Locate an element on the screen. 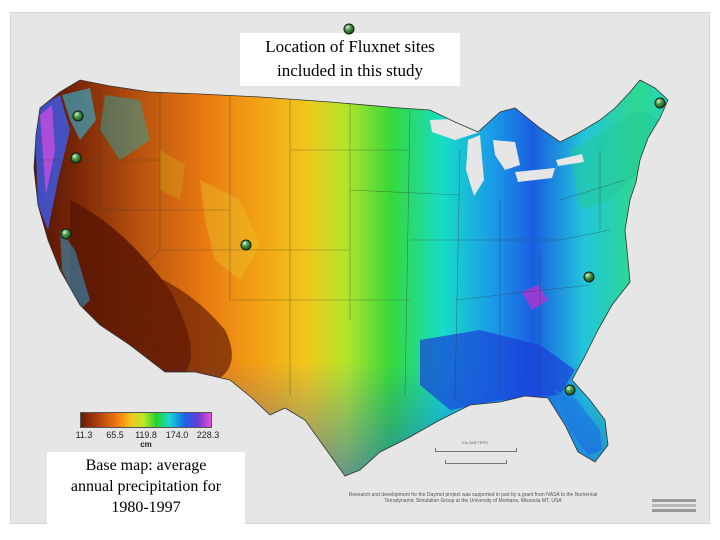 The height and width of the screenshot is (540, 720). precipitation-legend: 11.3 65.5 119.8 174.0 228.3 cm is located at coordinates (147, 432).